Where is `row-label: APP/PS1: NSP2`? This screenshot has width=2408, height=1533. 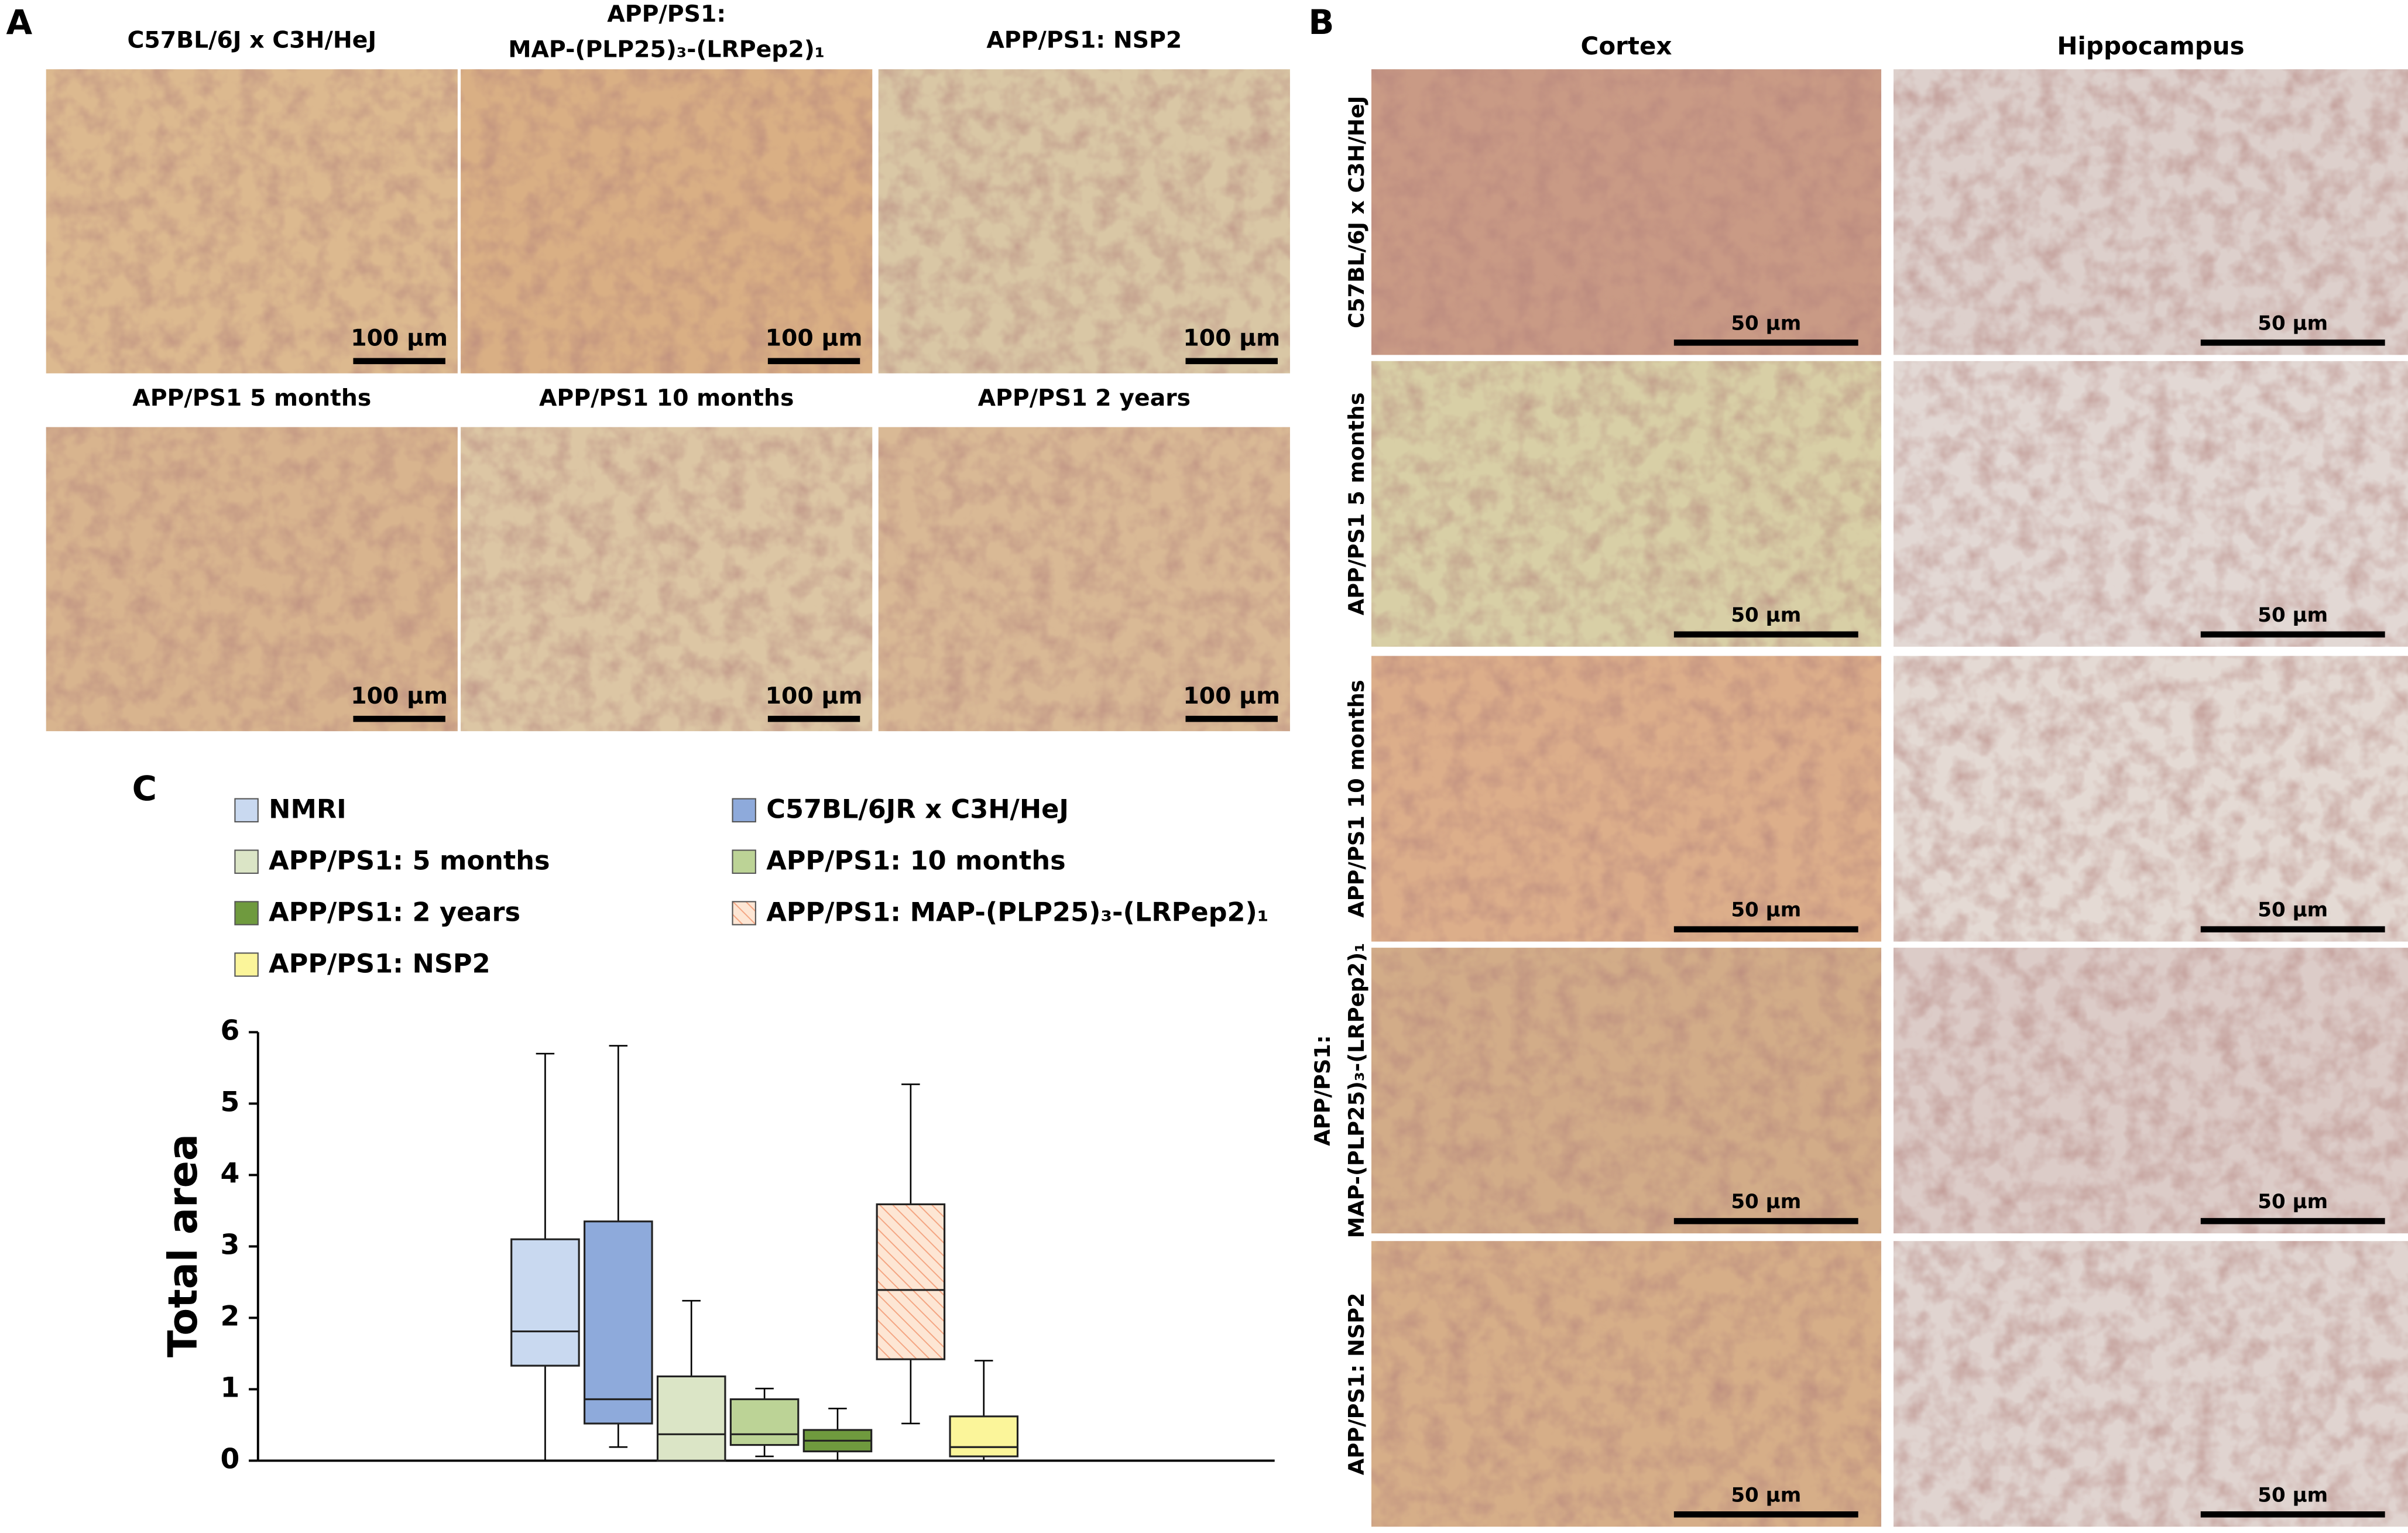 row-label: APP/PS1: NSP2 is located at coordinates (1356, 1383).